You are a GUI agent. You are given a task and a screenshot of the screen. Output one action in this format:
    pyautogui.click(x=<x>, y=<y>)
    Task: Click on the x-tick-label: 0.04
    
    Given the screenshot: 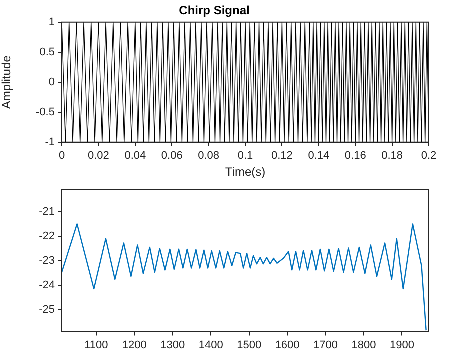 What is the action you would take?
    pyautogui.click(x=135, y=156)
    